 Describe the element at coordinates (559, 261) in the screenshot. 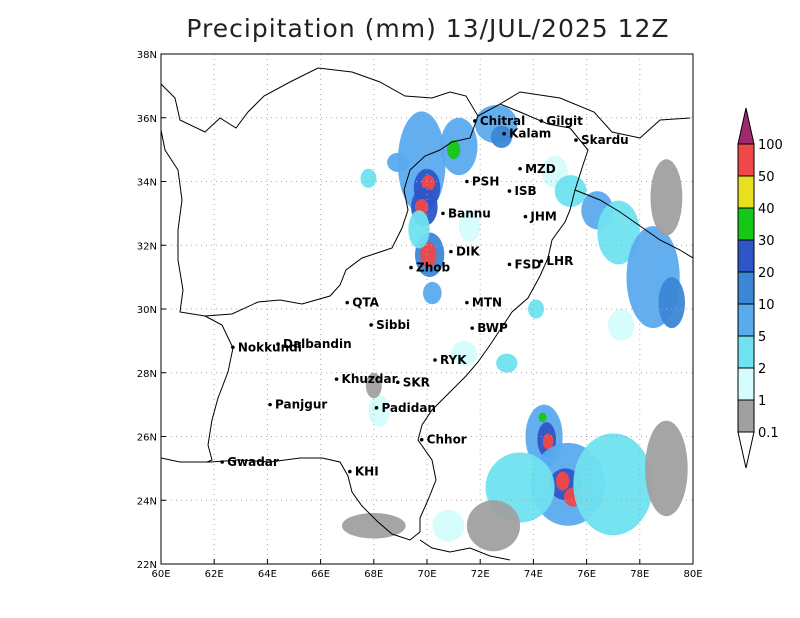

I see `city-label: LHR` at that location.